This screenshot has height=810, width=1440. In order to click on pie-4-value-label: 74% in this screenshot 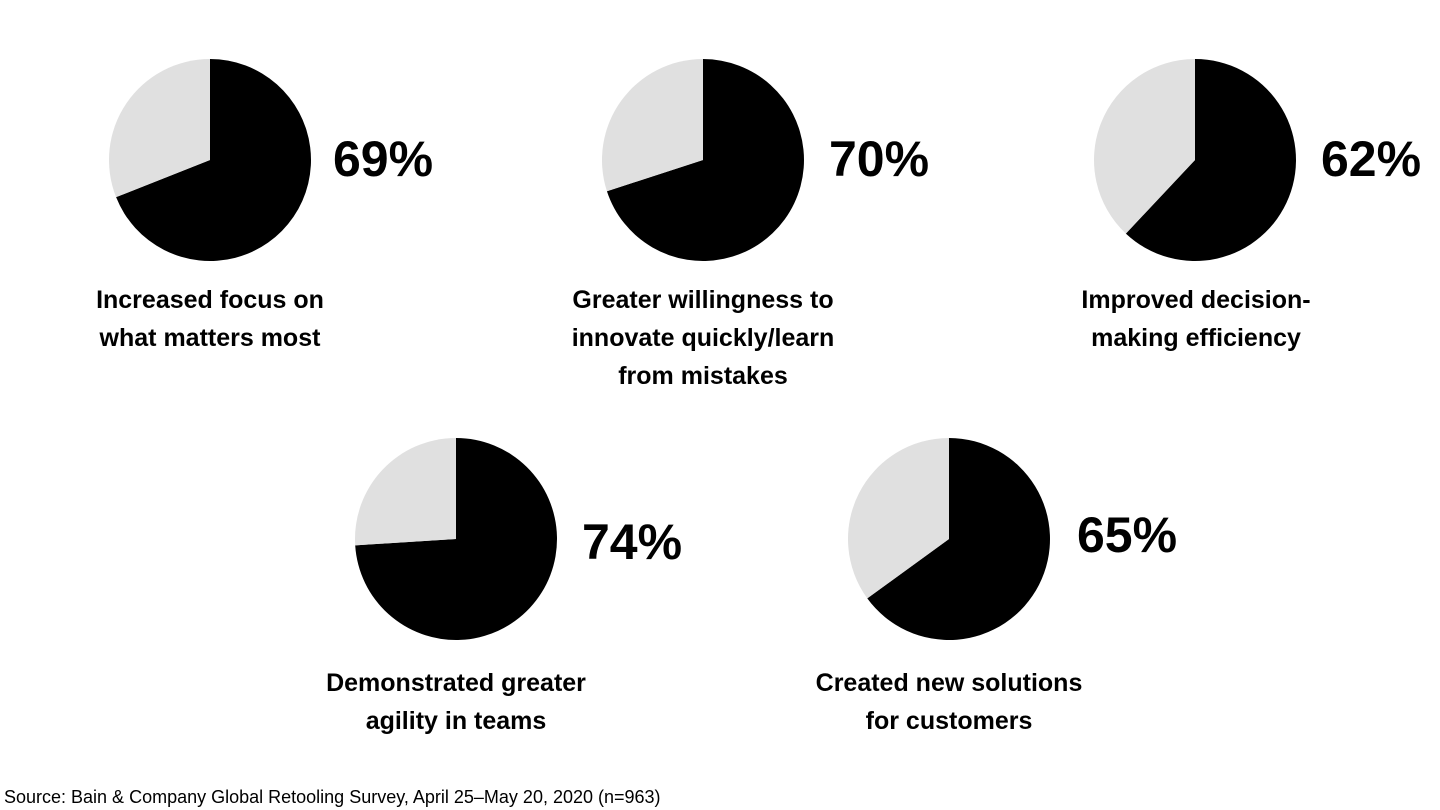, I will do `click(632, 542)`.